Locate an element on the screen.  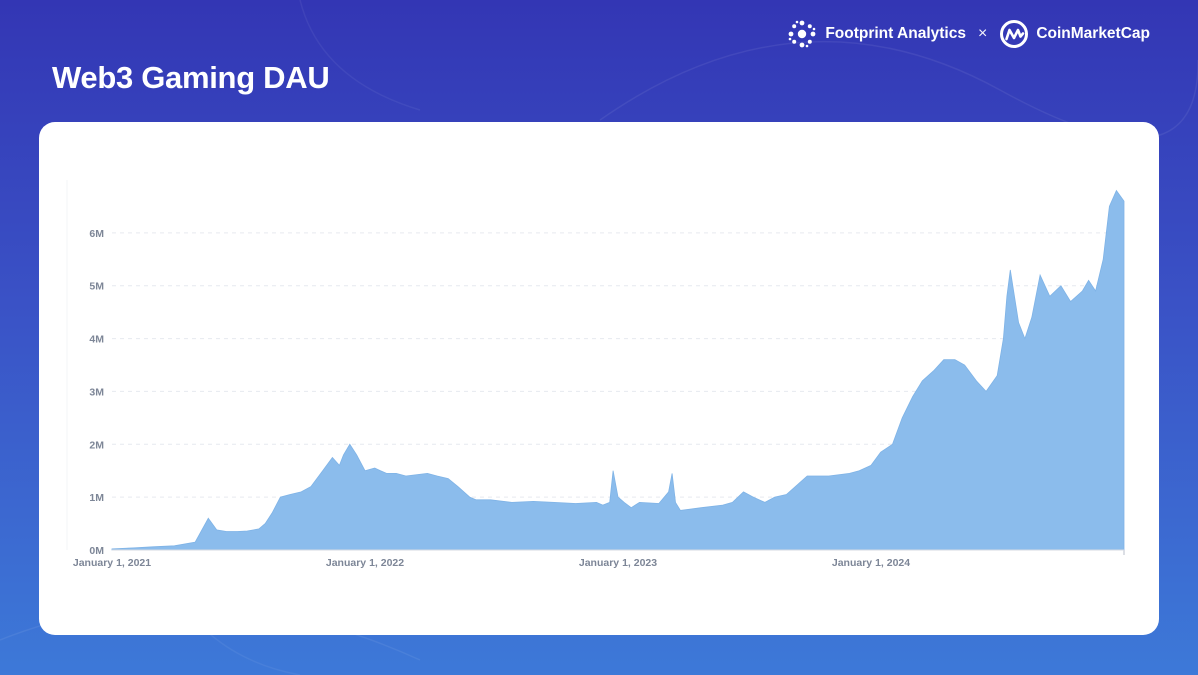
y-tick-label: 1M is located at coordinates (96, 498).